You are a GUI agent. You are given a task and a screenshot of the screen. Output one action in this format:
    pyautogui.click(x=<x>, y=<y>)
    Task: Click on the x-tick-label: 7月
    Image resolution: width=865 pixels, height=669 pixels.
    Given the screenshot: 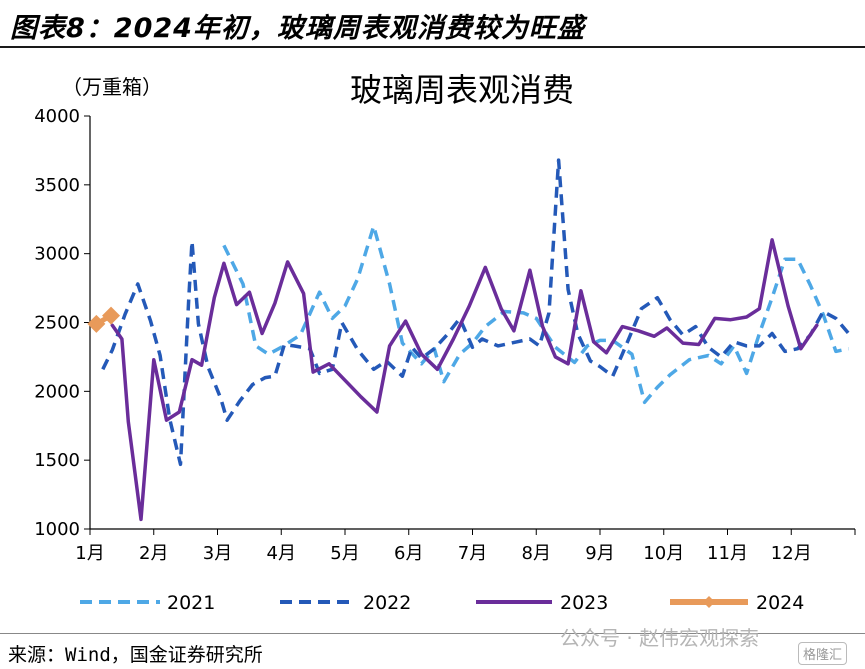 What is the action you would take?
    pyautogui.click(x=472, y=553)
    